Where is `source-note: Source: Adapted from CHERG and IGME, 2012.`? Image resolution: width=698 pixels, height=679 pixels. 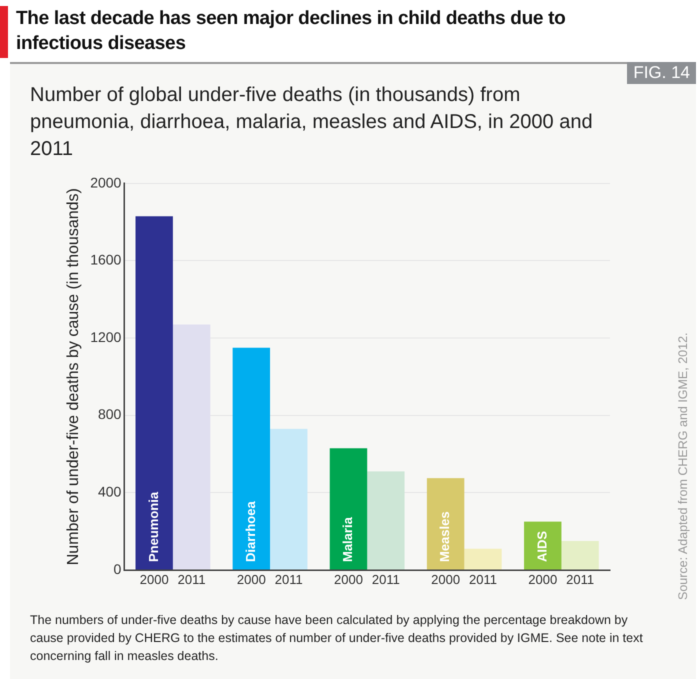 source-note: Source: Adapted from CHERG and IGME, 2012. is located at coordinates (683, 466).